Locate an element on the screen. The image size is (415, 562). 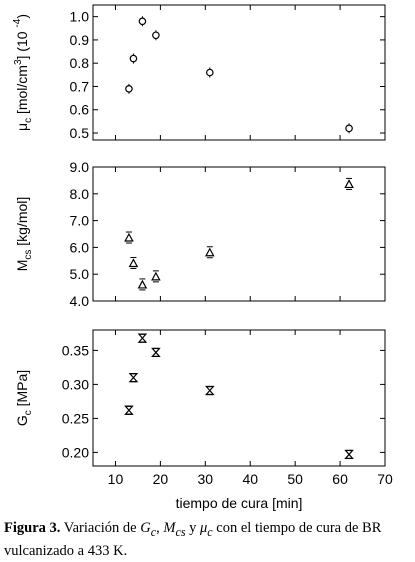
y-tick-label: 6.0 is located at coordinates (80, 247).